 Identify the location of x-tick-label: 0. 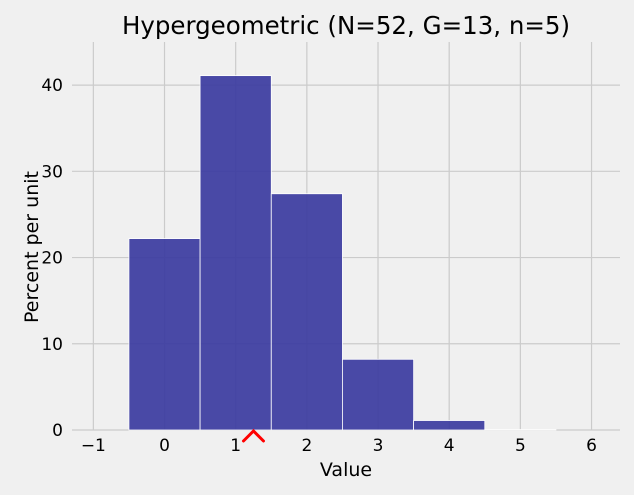
(164, 446).